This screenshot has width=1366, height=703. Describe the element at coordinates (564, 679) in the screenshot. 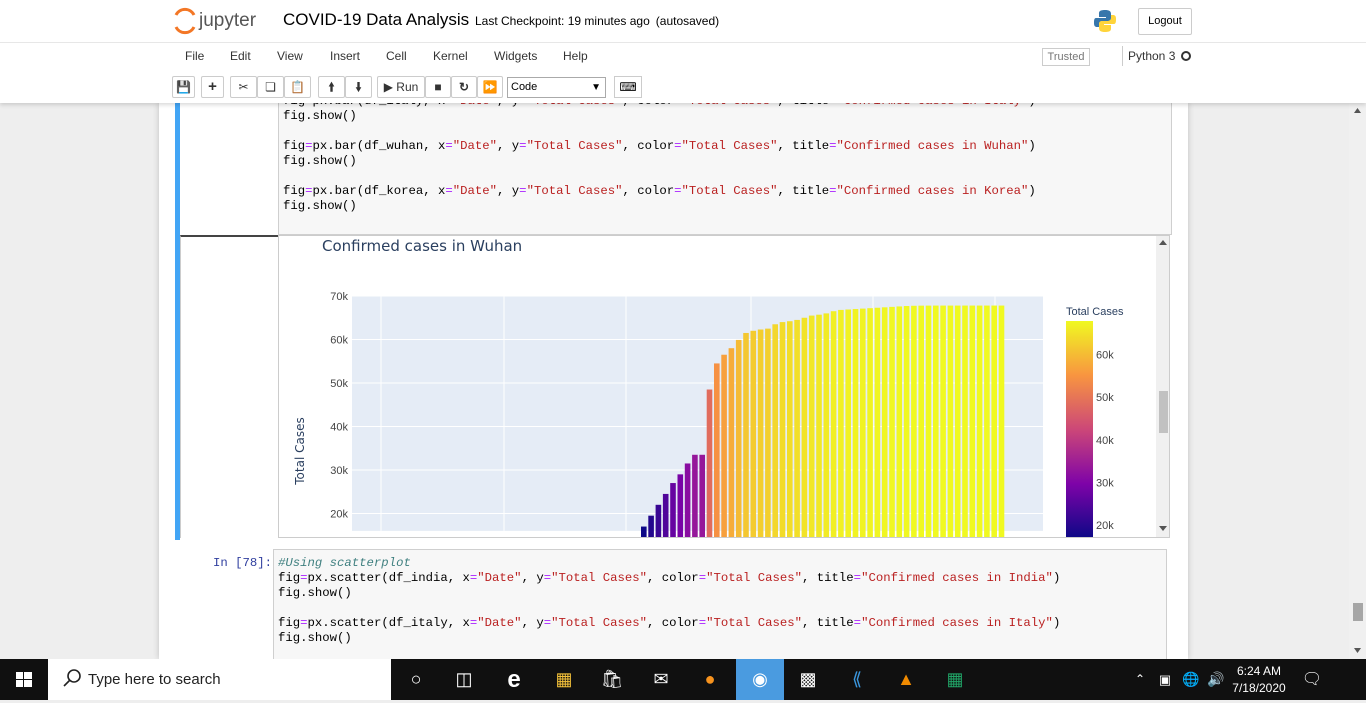

I see `file-explorer-icon: ▦` at that location.